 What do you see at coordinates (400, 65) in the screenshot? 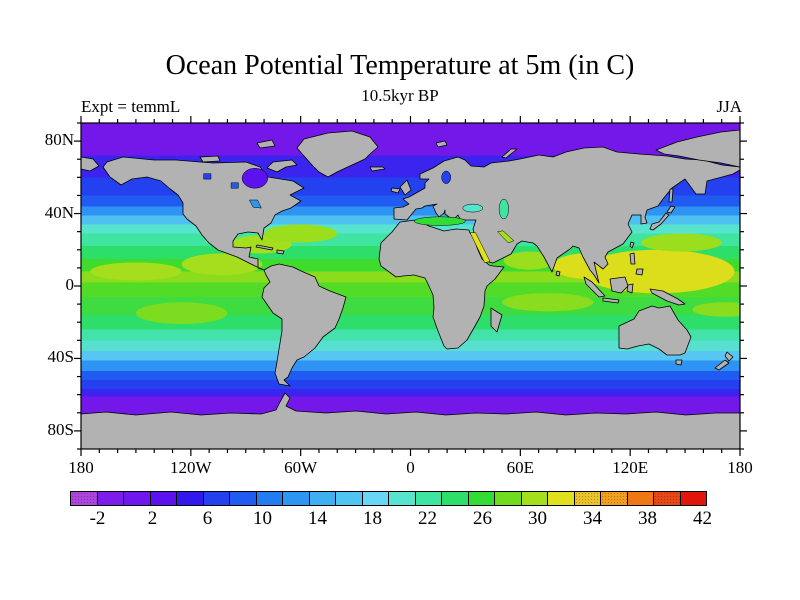
I see `page-title: Ocean Potential Temperature at 5m (in C)` at bounding box center [400, 65].